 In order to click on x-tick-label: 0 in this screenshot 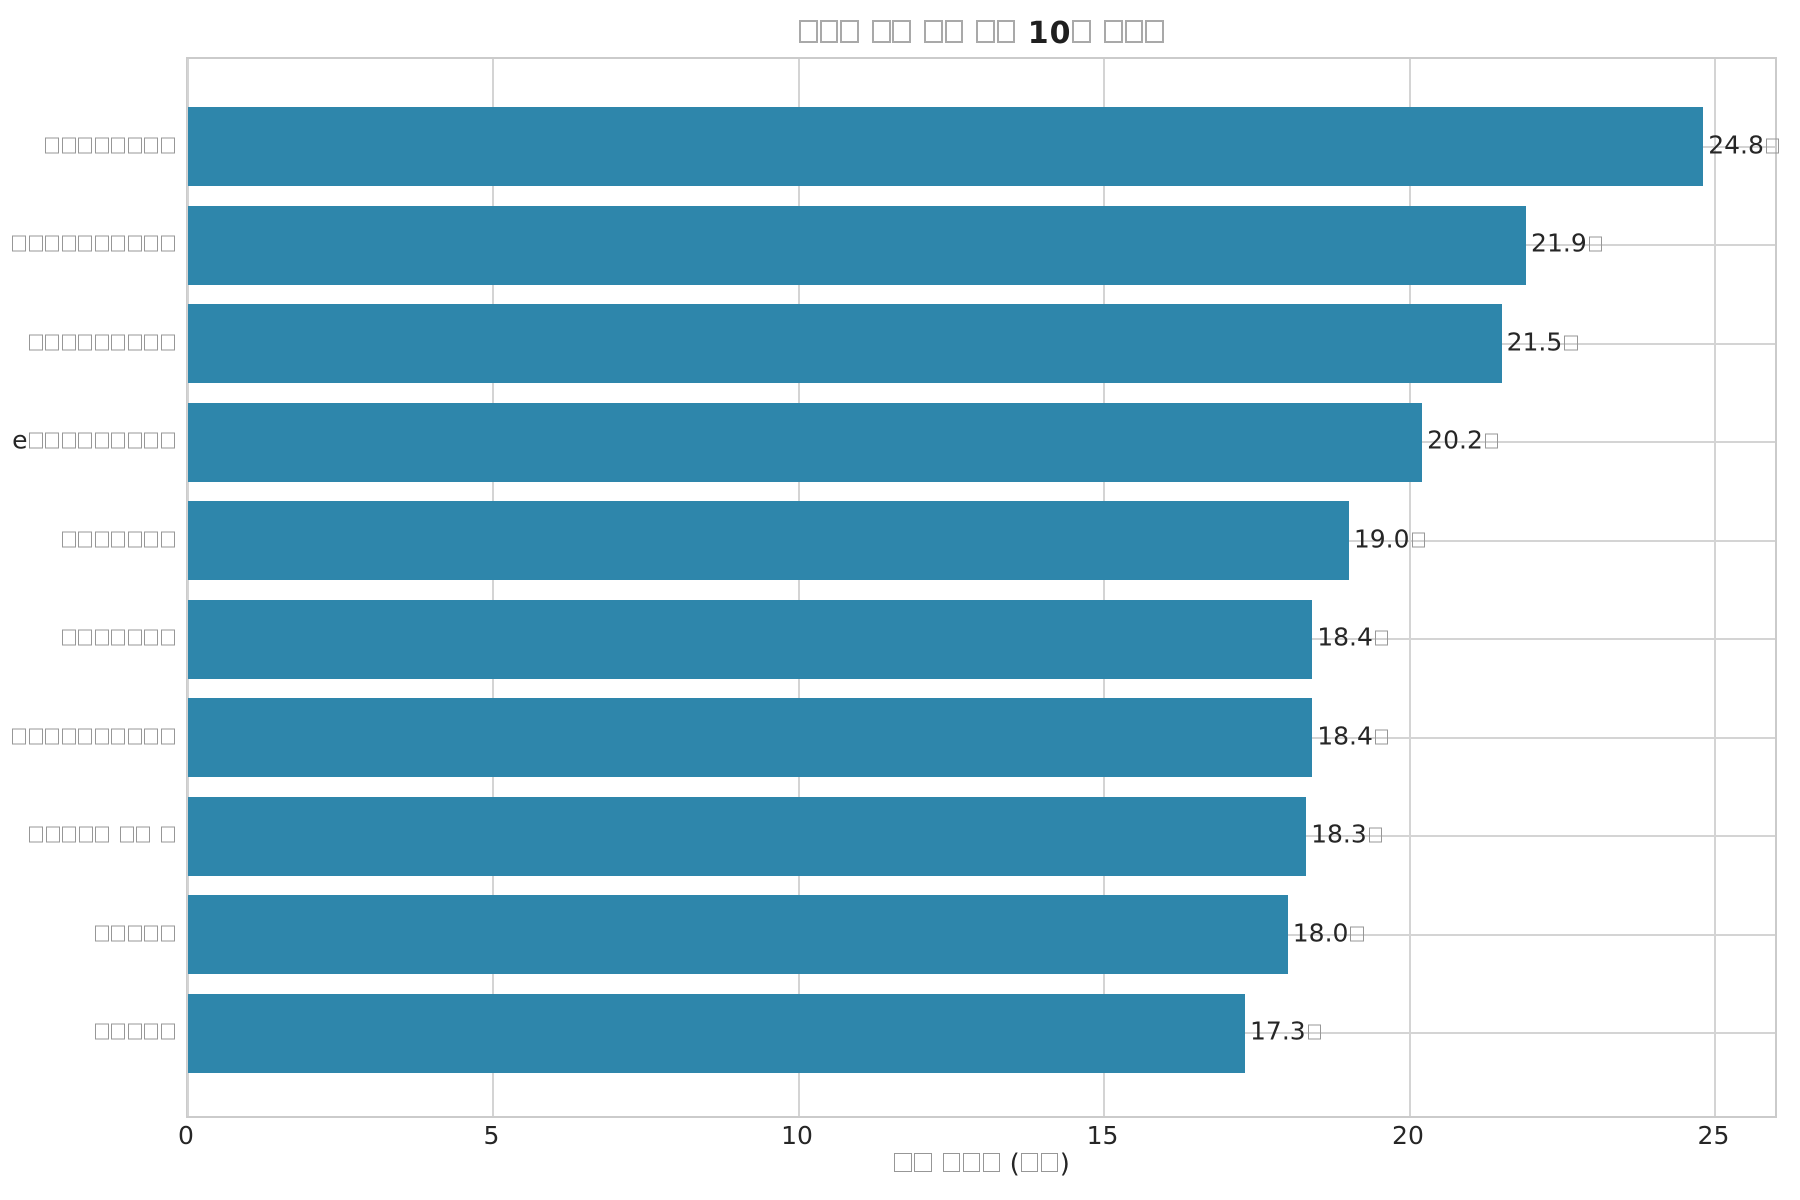, I will do `click(186, 1135)`.